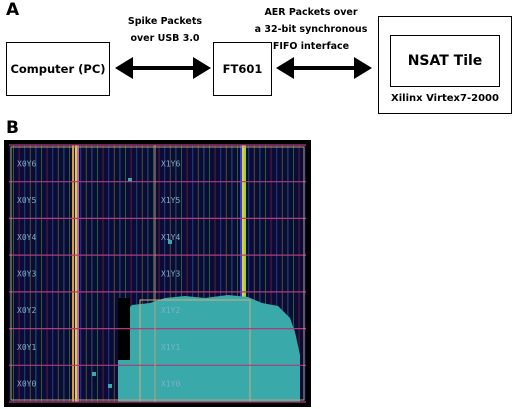  I want to click on nsat-tile-label: NSAT Tile, so click(445, 61).